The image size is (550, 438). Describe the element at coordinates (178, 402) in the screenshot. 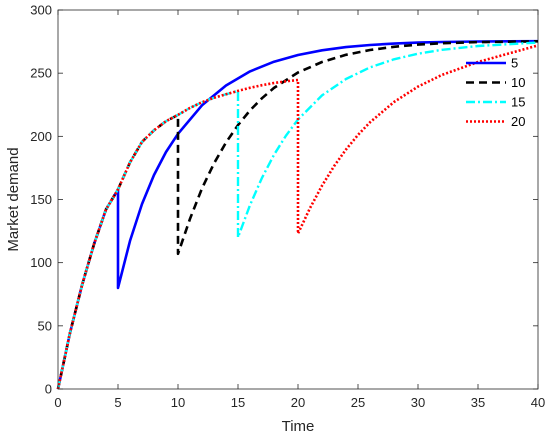

I see `x-tick-label: 10` at that location.